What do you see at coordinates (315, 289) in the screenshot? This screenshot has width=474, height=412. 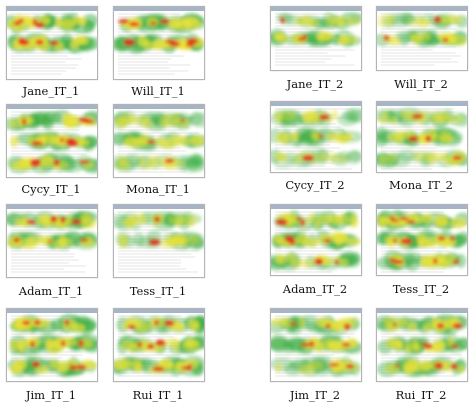 I see `participant-label: Adam_IT_2` at bounding box center [315, 289].